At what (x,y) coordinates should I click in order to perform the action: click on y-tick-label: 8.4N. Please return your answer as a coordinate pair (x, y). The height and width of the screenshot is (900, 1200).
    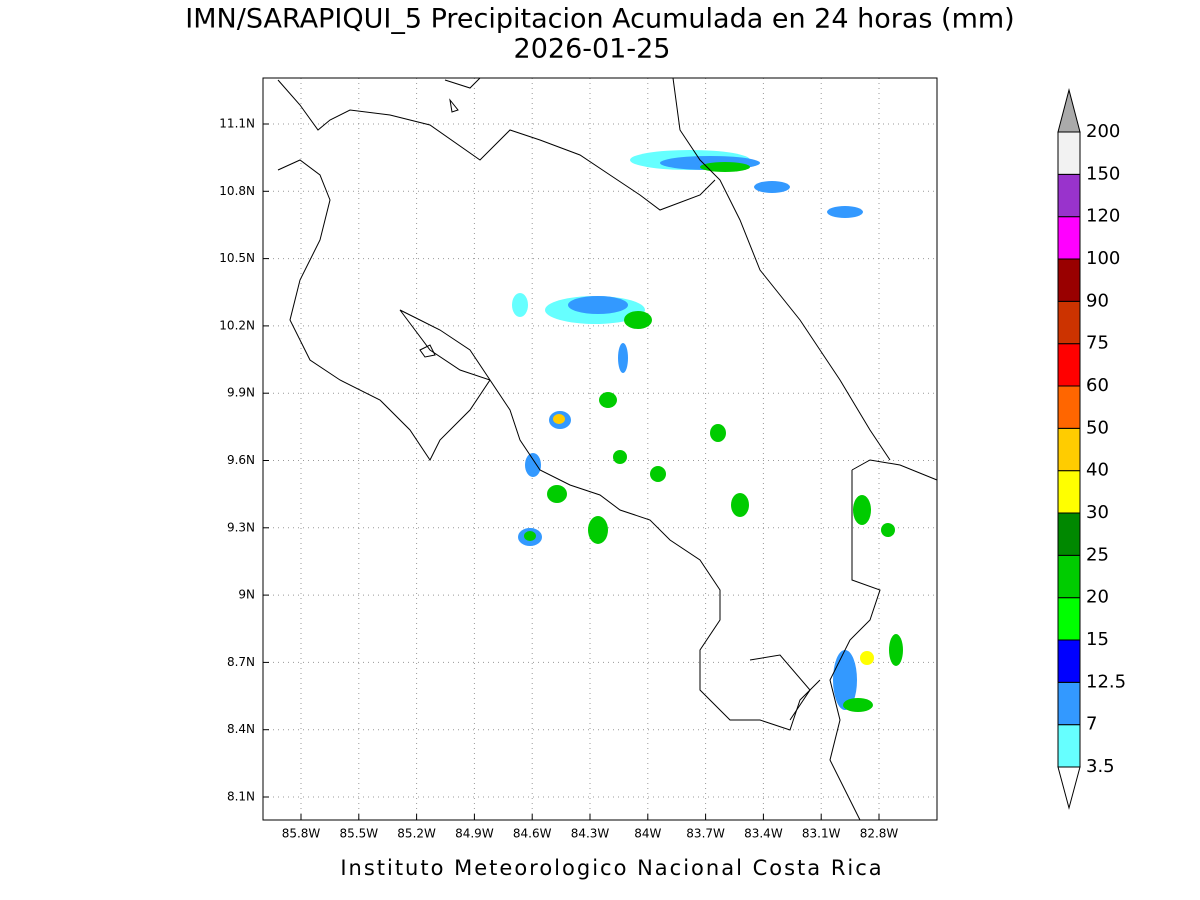
    Looking at the image, I should click on (241, 729).